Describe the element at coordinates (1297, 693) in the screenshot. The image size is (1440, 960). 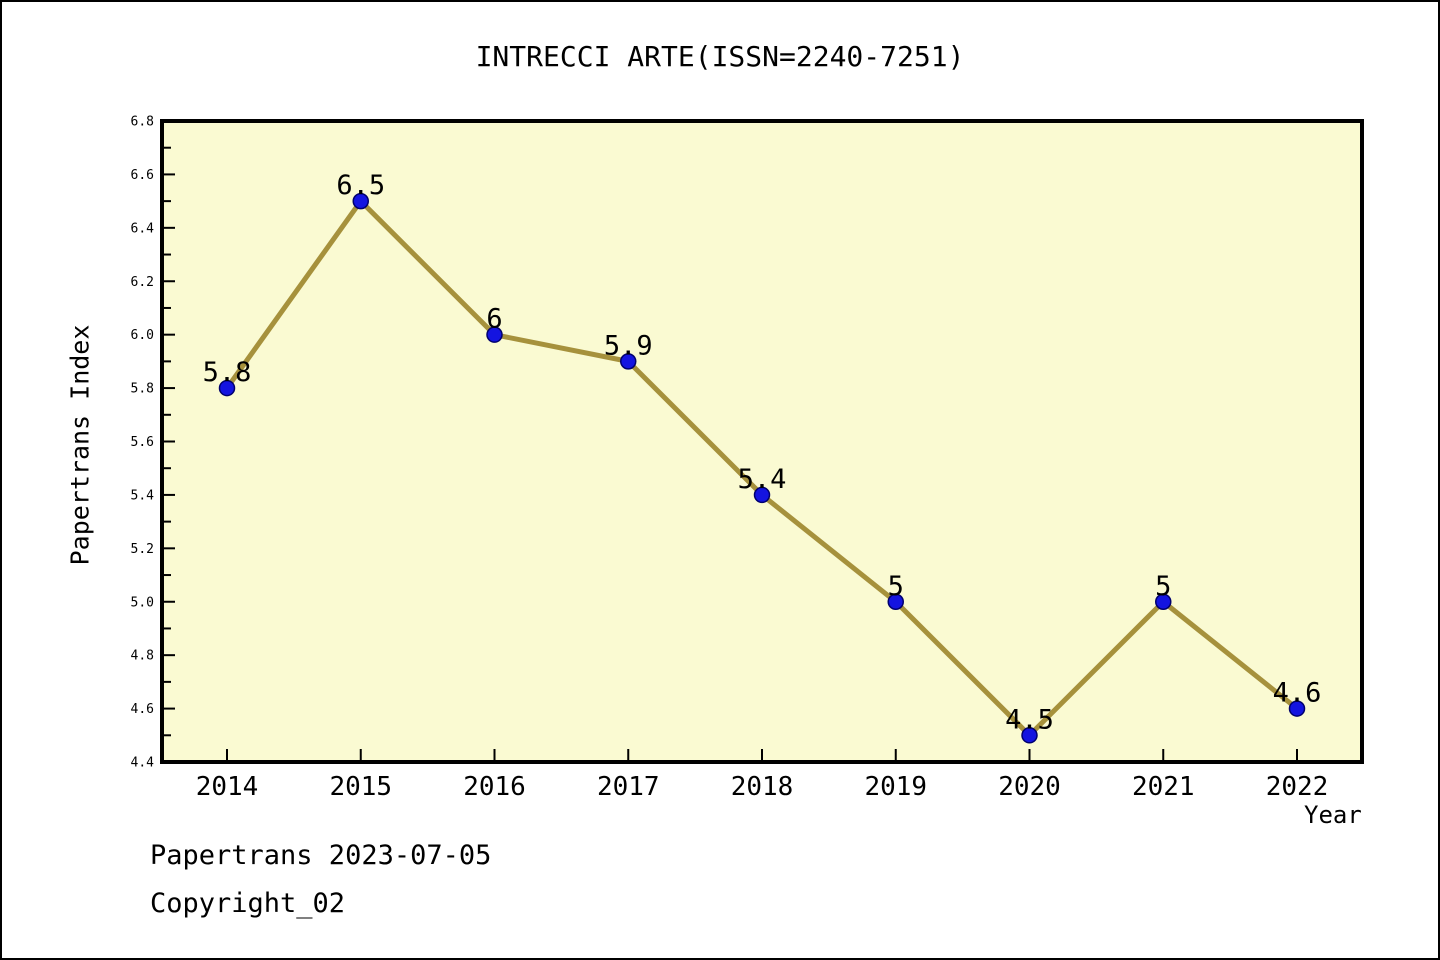
I see `data-point-label: 4.6` at that location.